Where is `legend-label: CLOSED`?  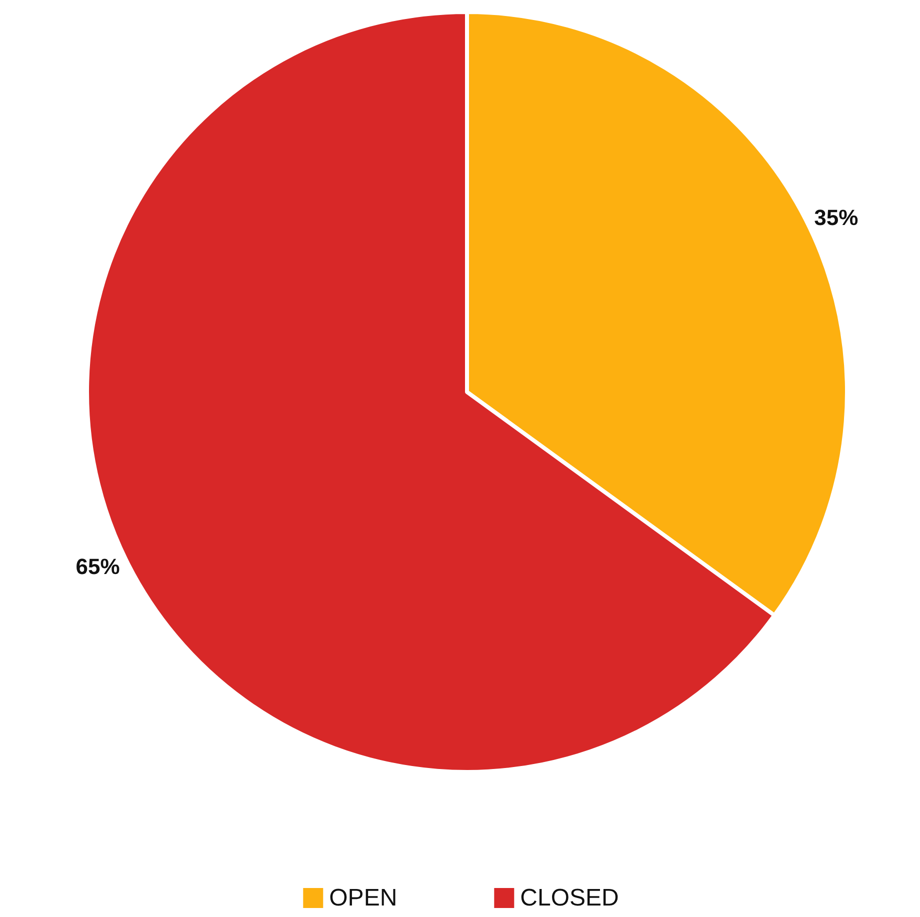
legend-label: CLOSED is located at coordinates (569, 898).